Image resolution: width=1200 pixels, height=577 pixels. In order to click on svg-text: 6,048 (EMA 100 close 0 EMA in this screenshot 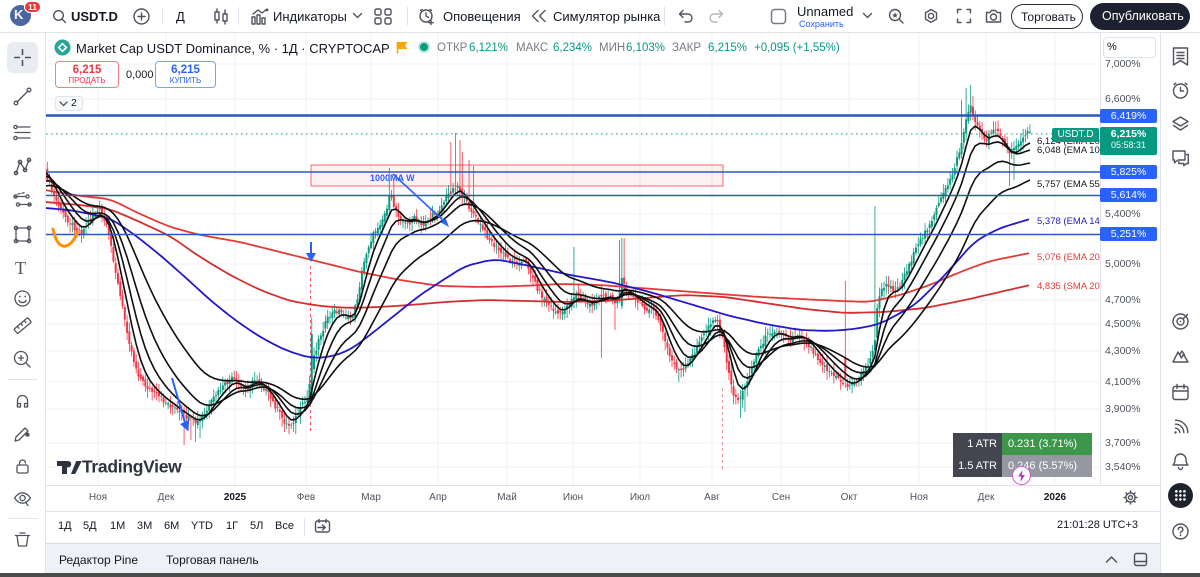, I will do `click(1068, 150)`.